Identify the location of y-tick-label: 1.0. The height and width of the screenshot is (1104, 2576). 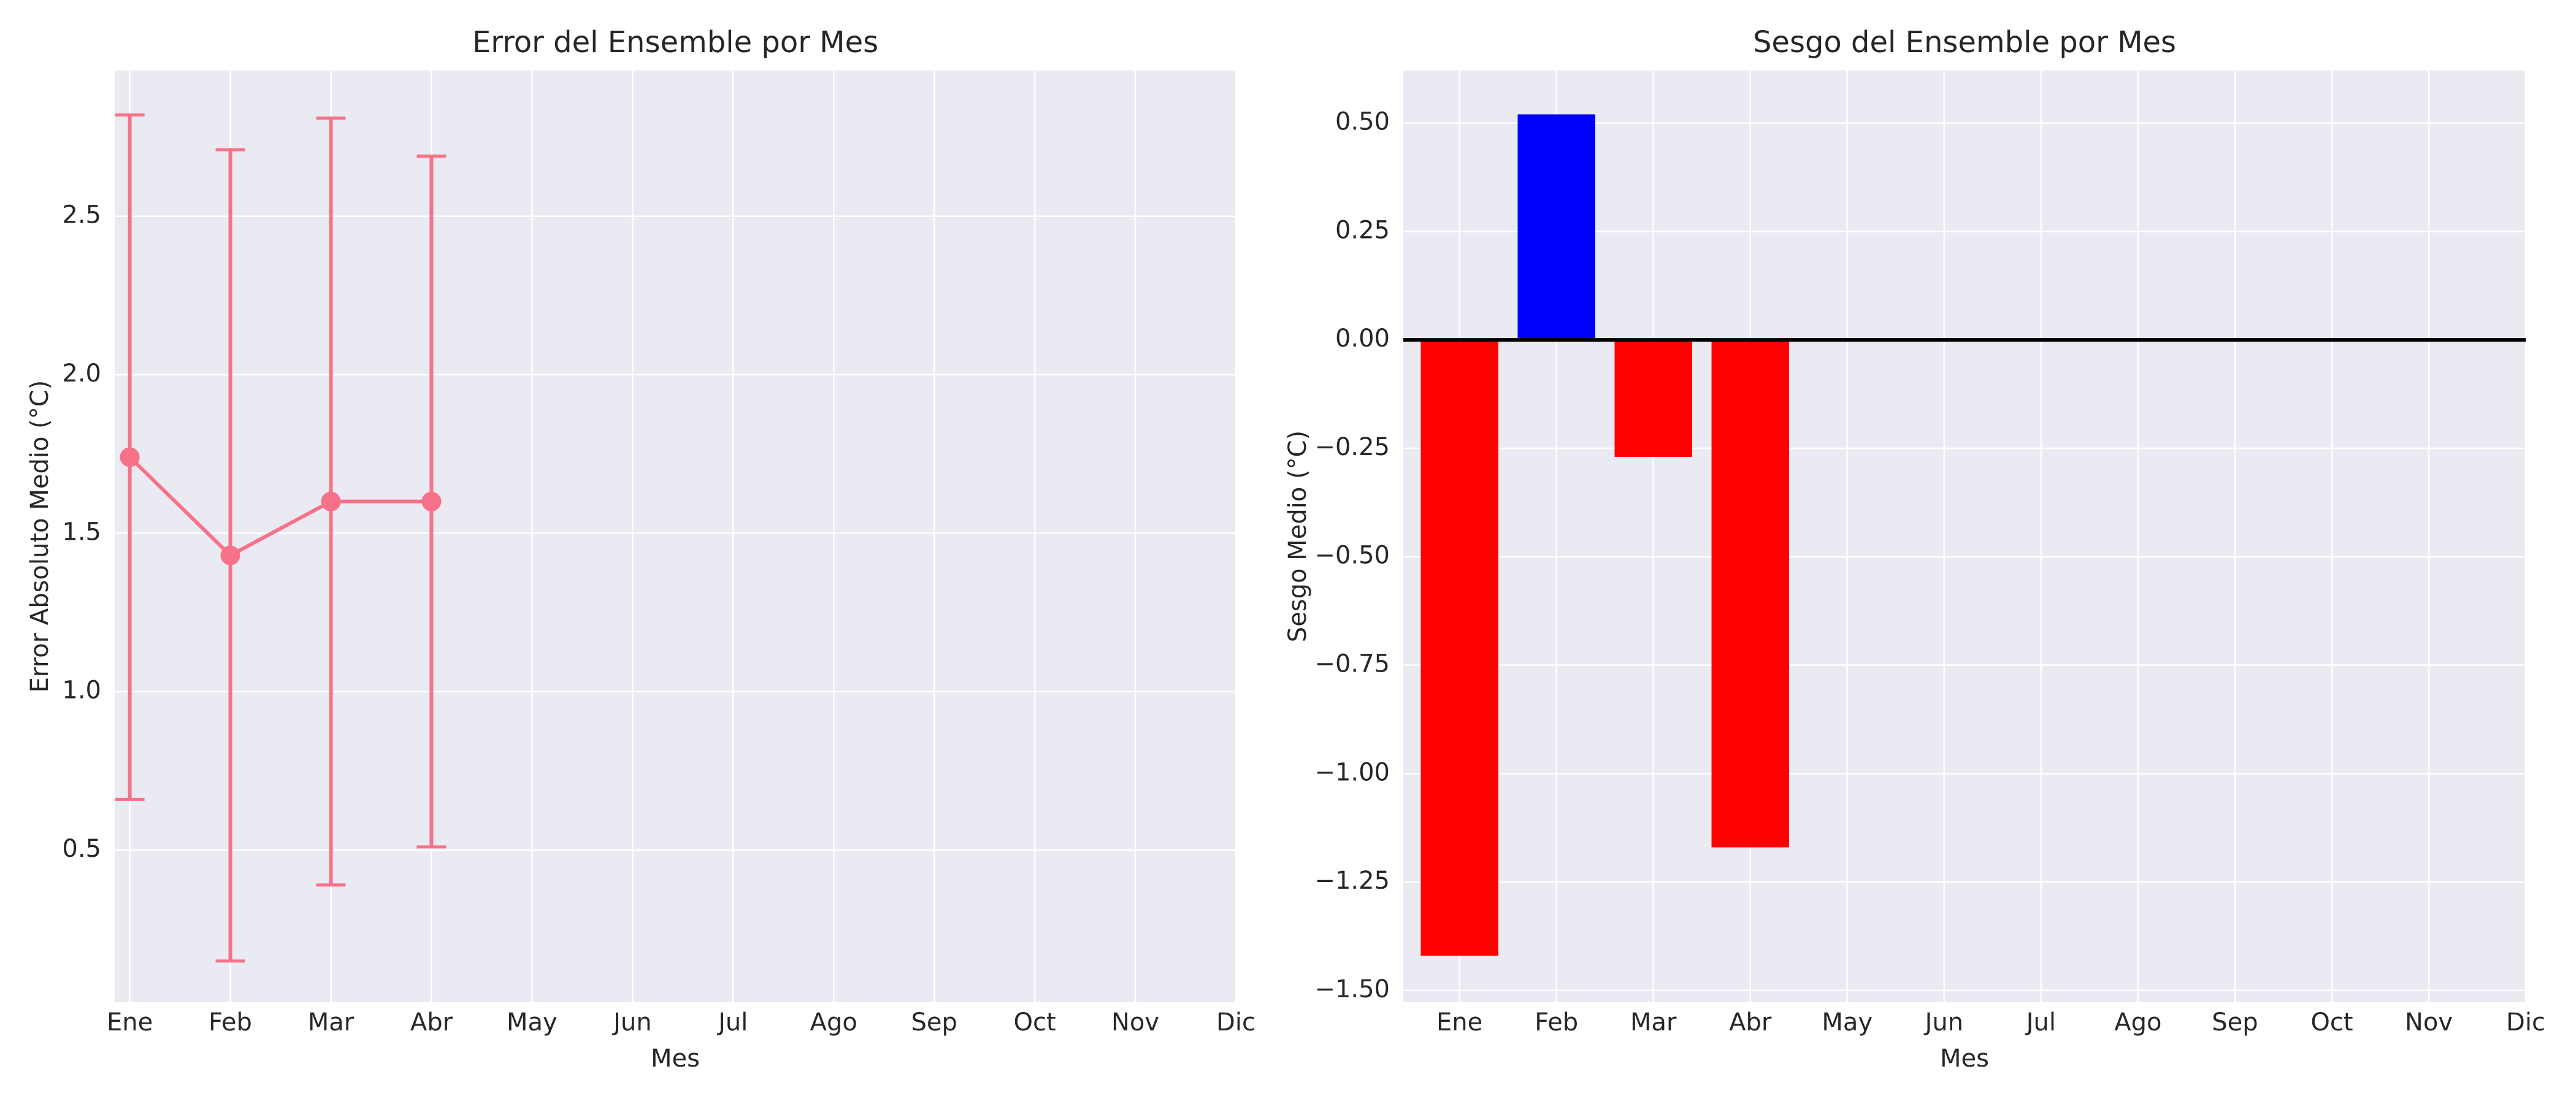
(81, 691).